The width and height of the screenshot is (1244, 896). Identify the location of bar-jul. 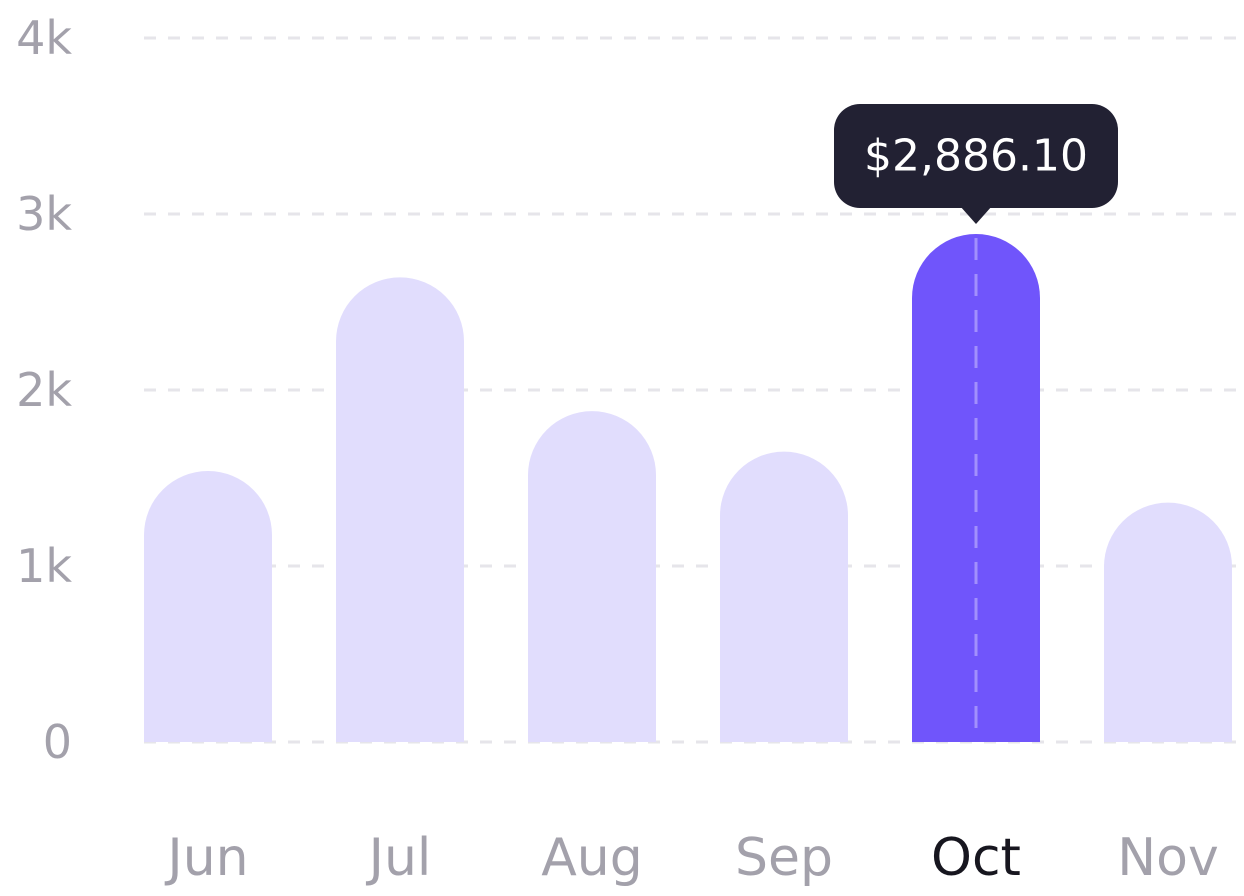
(400, 509).